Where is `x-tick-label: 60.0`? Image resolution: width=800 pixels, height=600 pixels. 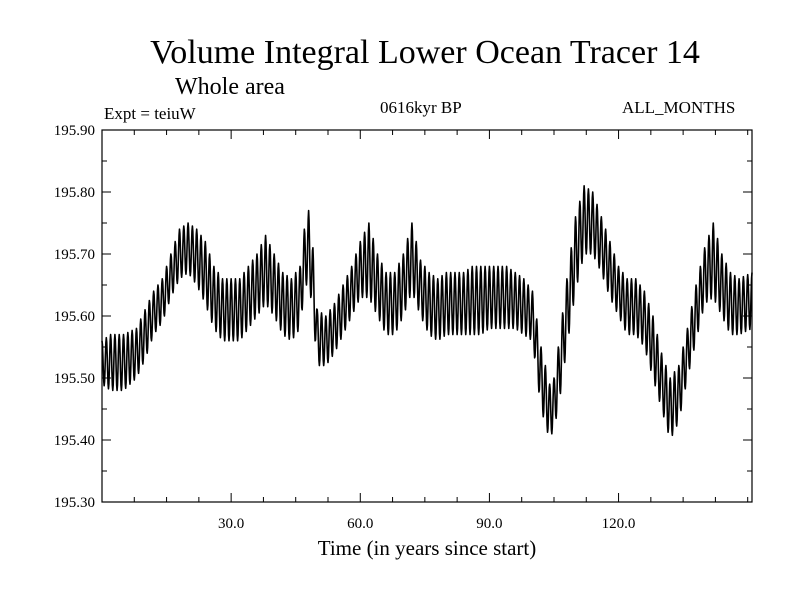 x-tick-label: 60.0 is located at coordinates (360, 524).